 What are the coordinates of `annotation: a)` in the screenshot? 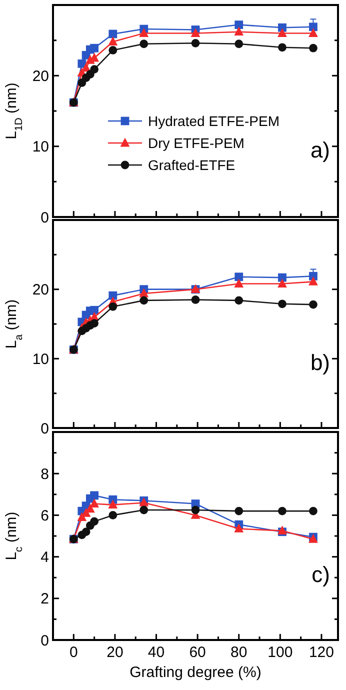 It's located at (320, 150).